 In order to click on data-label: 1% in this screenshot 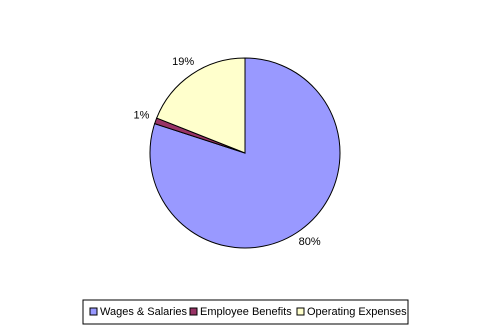, I will do `click(142, 116)`.